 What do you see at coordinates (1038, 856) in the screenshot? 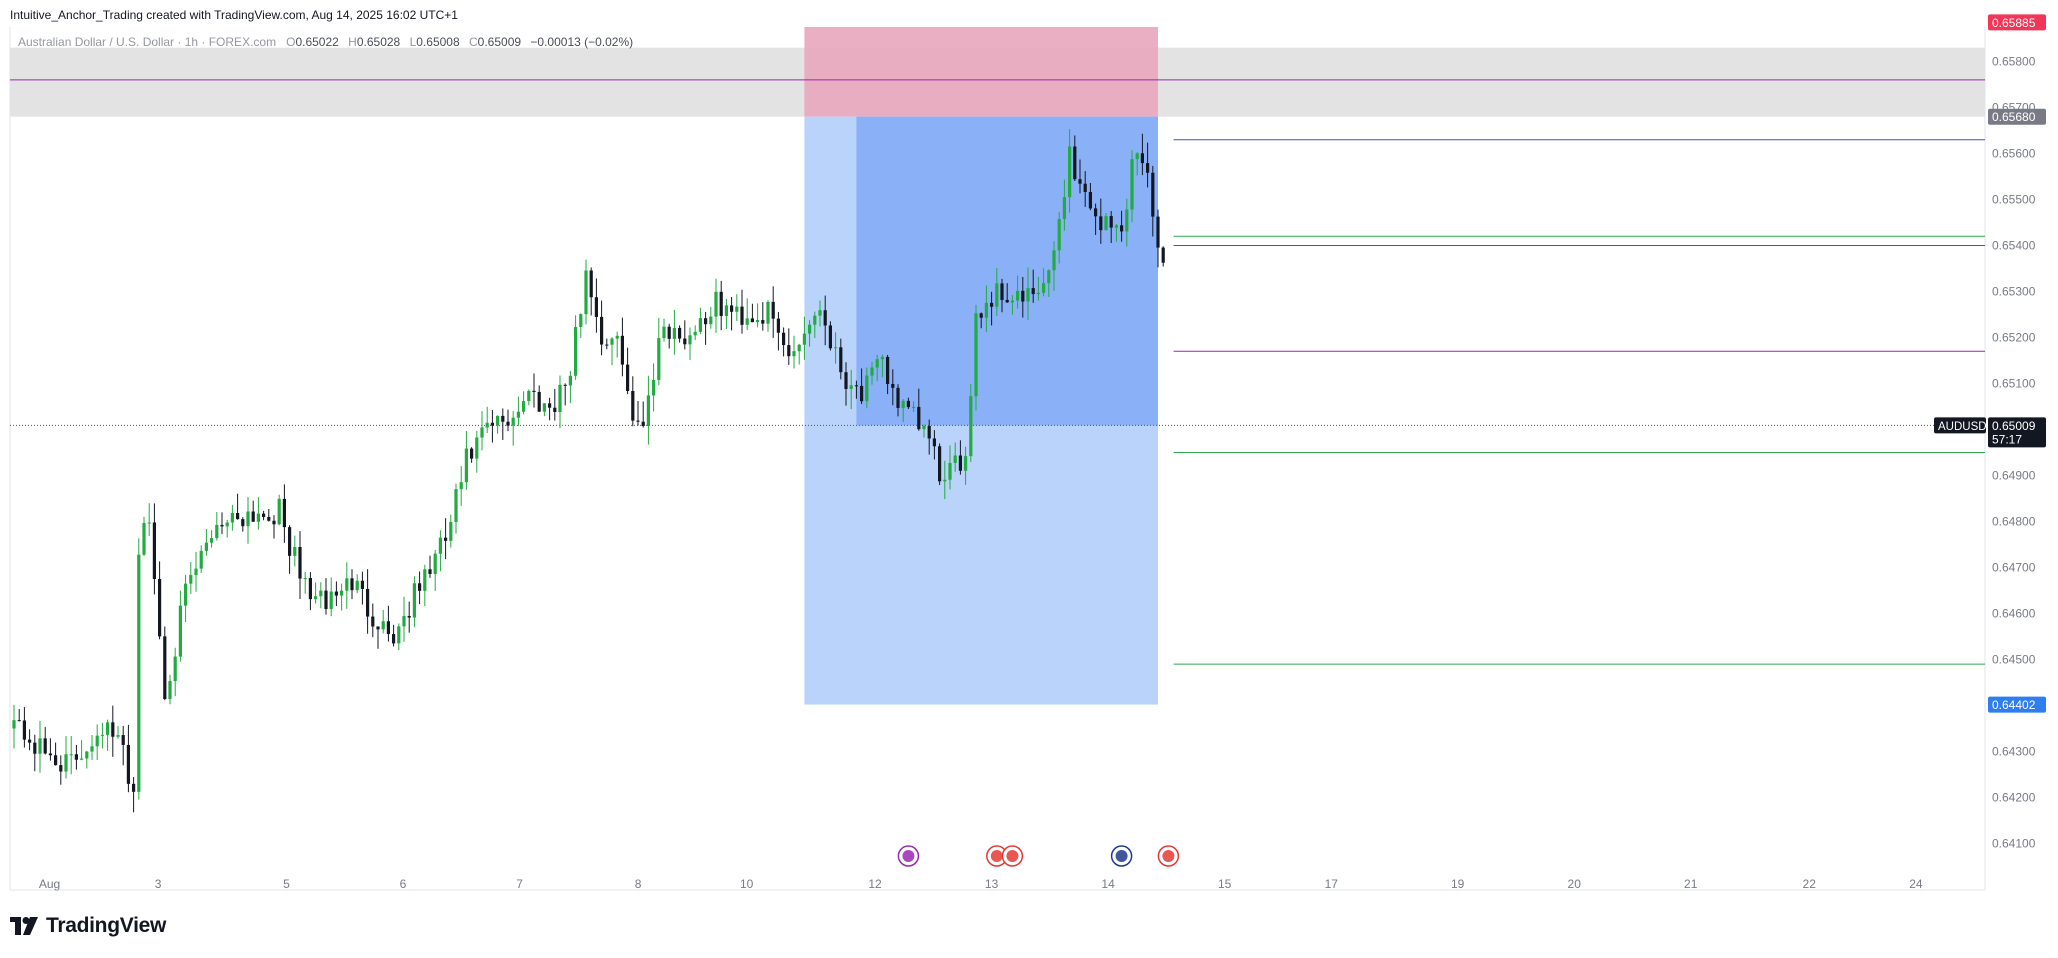
I see `events-layer` at bounding box center [1038, 856].